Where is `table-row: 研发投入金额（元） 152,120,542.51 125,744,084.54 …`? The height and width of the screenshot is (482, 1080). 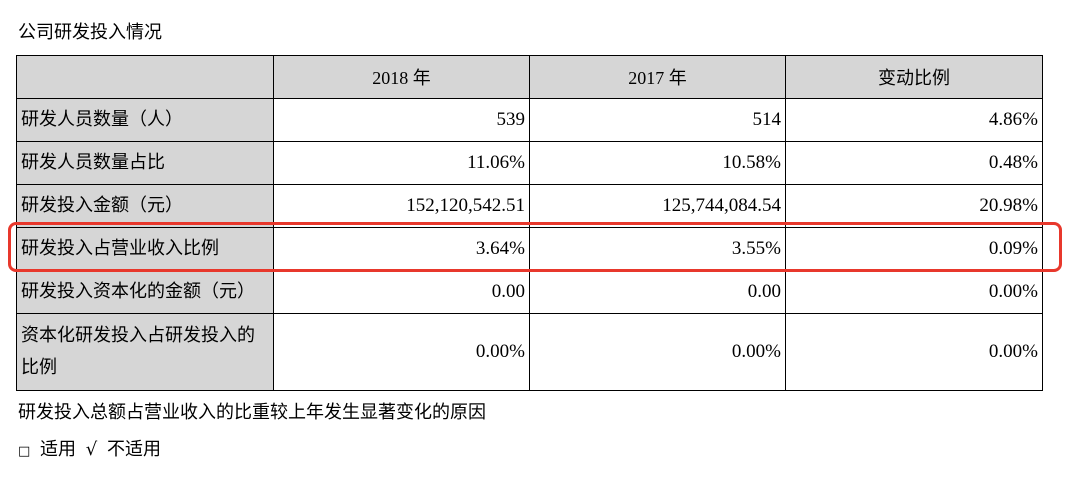 table-row: 研发投入金额（元） 152,120,542.51 125,744,084.54 … is located at coordinates (529, 206).